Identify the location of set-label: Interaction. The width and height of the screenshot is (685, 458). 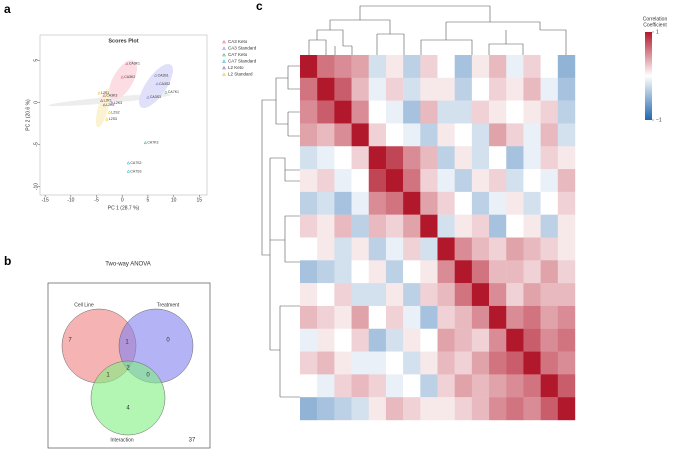
(122, 440).